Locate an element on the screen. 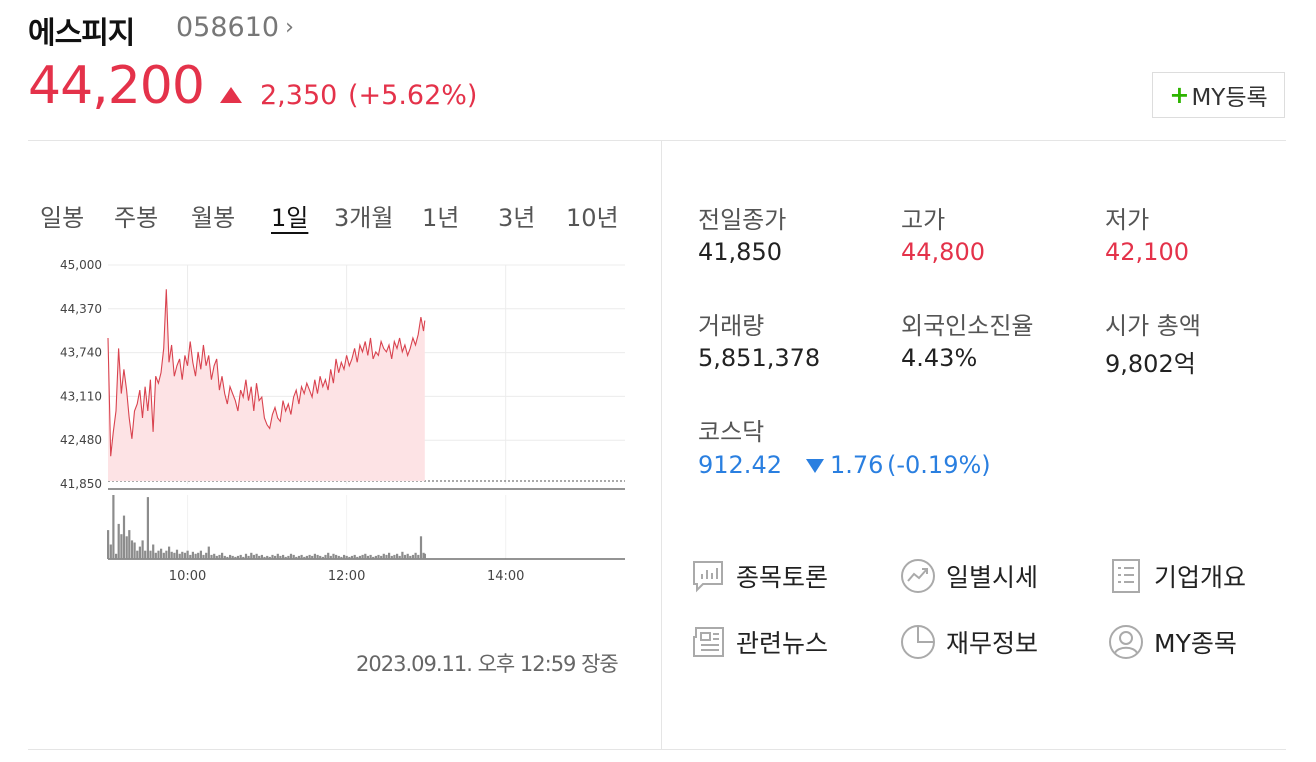 This screenshot has height=762, width=1316. link-daily-price: 일별시세 is located at coordinates (969, 576).